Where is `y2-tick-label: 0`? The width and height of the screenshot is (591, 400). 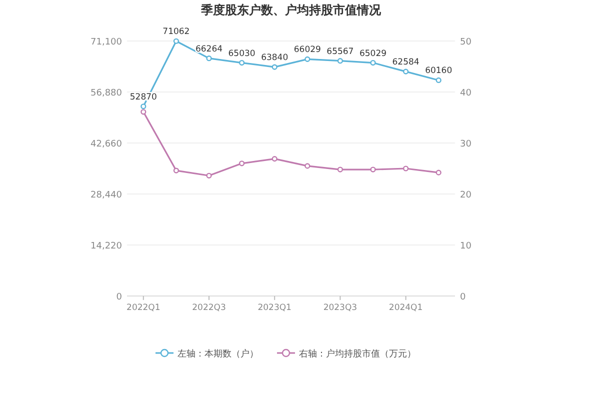
y2-tick-label: 0 is located at coordinates (463, 297).